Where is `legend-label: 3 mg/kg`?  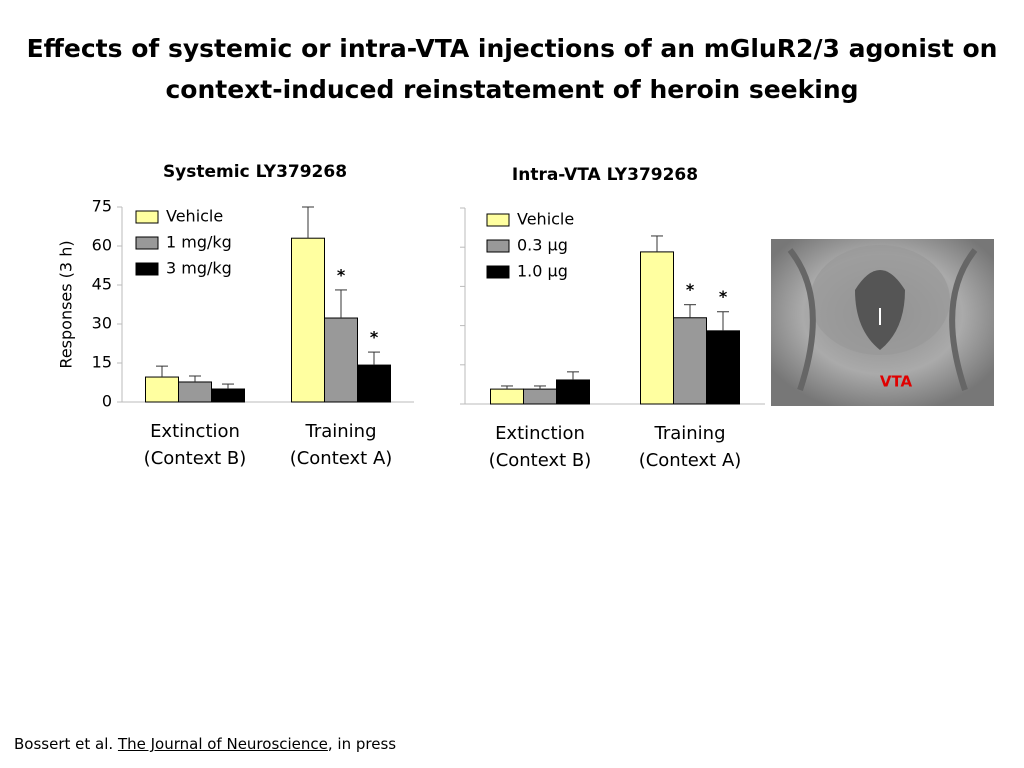 legend-label: 3 mg/kg is located at coordinates (199, 268).